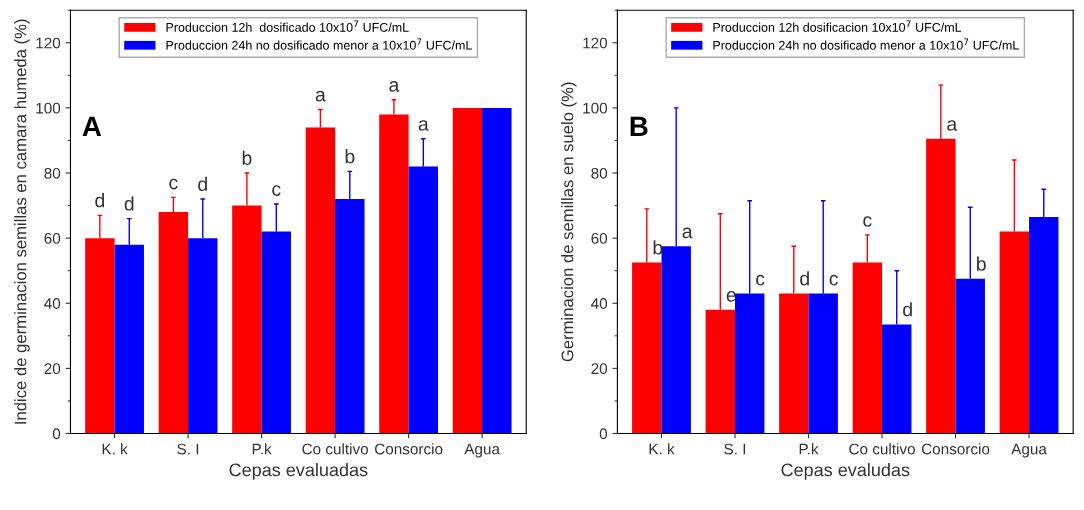  Describe the element at coordinates (287, 26) in the screenshot. I see `legend-label: Produccion 12h dosificado 10x10$^{7}$ UFC/mL` at that location.